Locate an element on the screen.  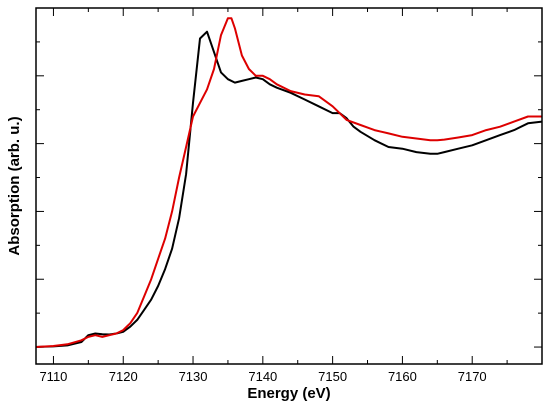
x-axis-title: Energy (eV) is located at coordinates (288, 393).